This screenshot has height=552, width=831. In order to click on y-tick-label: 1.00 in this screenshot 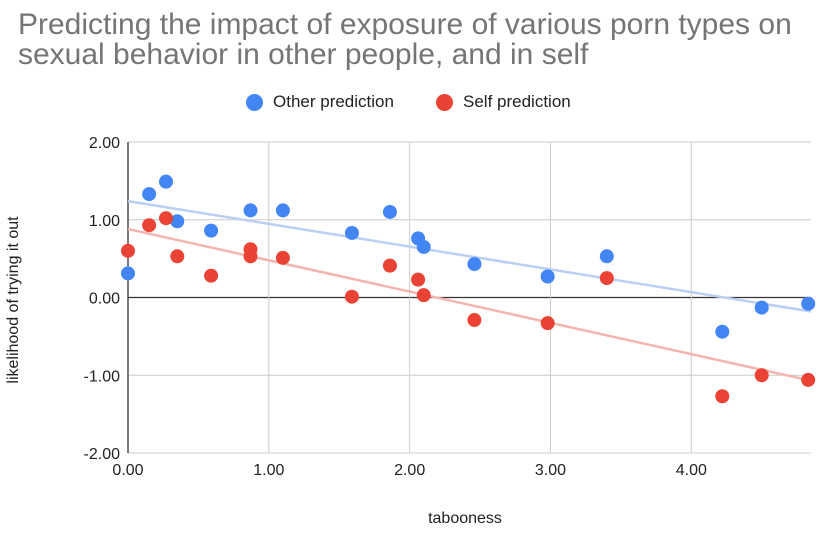, I will do `click(104, 221)`.